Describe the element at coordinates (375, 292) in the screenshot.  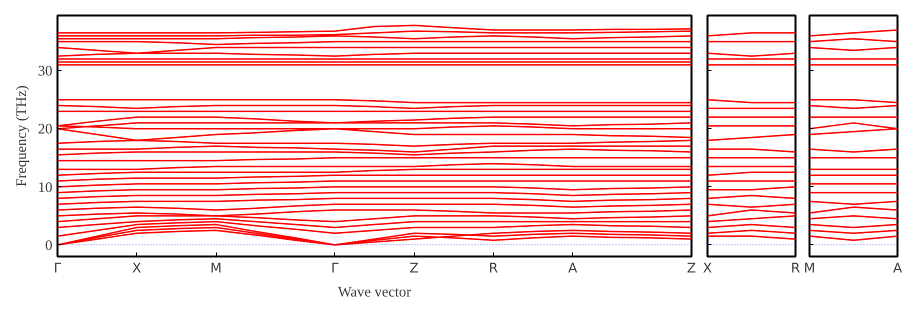
I see `x-axis-title: Wave vector` at that location.